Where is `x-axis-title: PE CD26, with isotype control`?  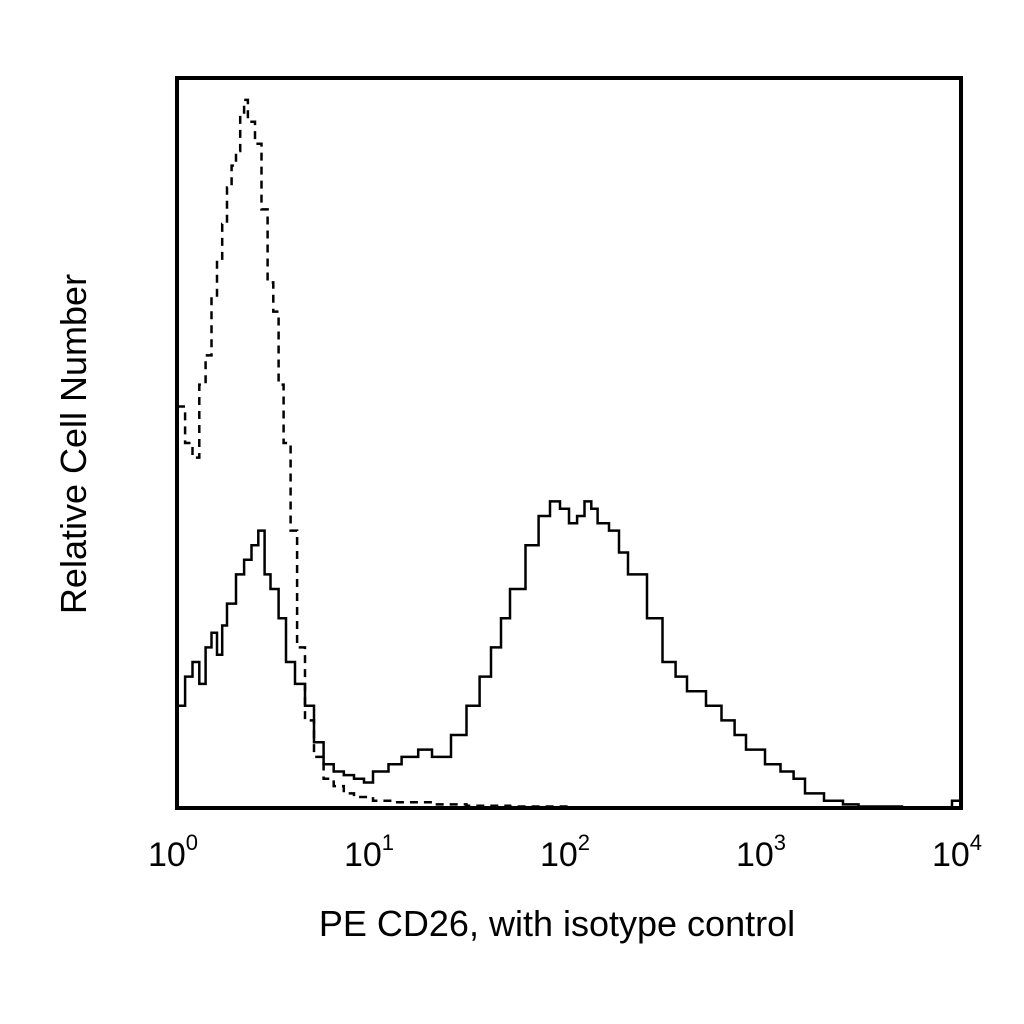 x-axis-title: PE CD26, with isotype control is located at coordinates (557, 923).